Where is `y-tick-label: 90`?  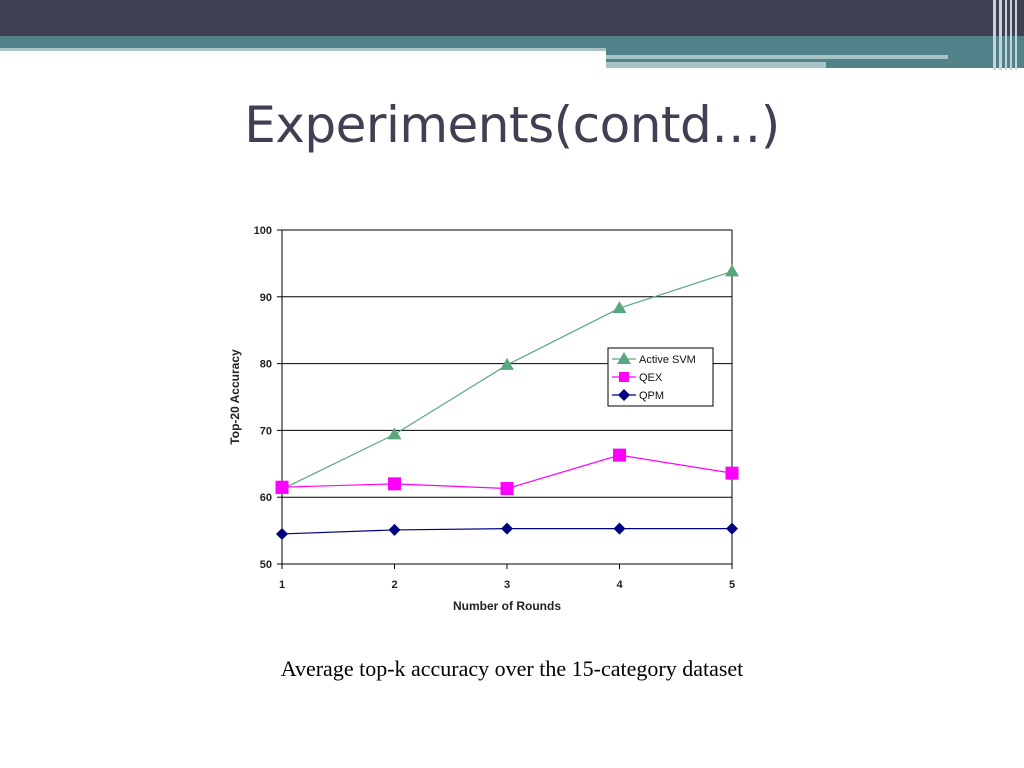 y-tick-label: 90 is located at coordinates (266, 298).